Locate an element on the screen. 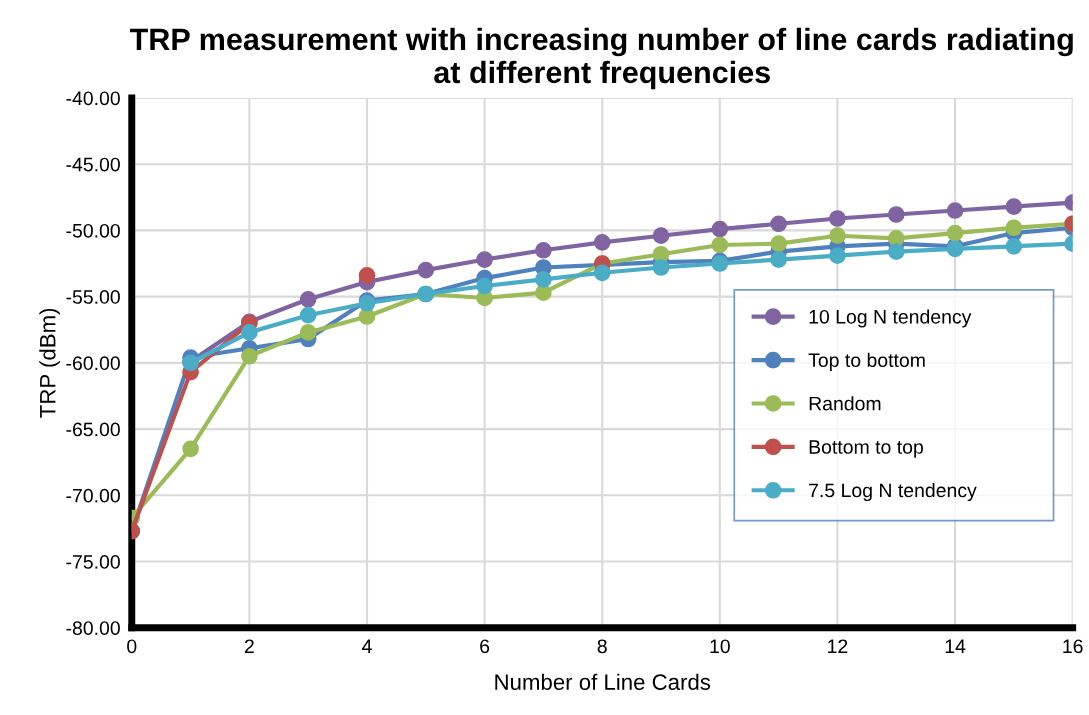  legend-label: 7.5 Log N tendency is located at coordinates (893, 492).